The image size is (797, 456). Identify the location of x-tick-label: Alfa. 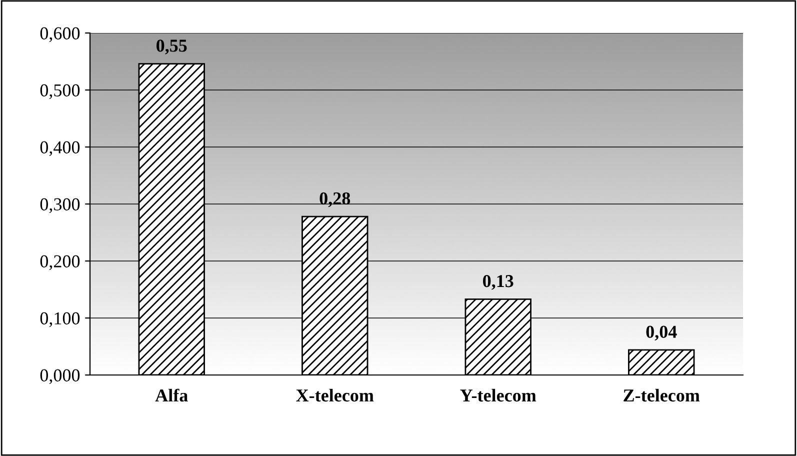
(171, 395).